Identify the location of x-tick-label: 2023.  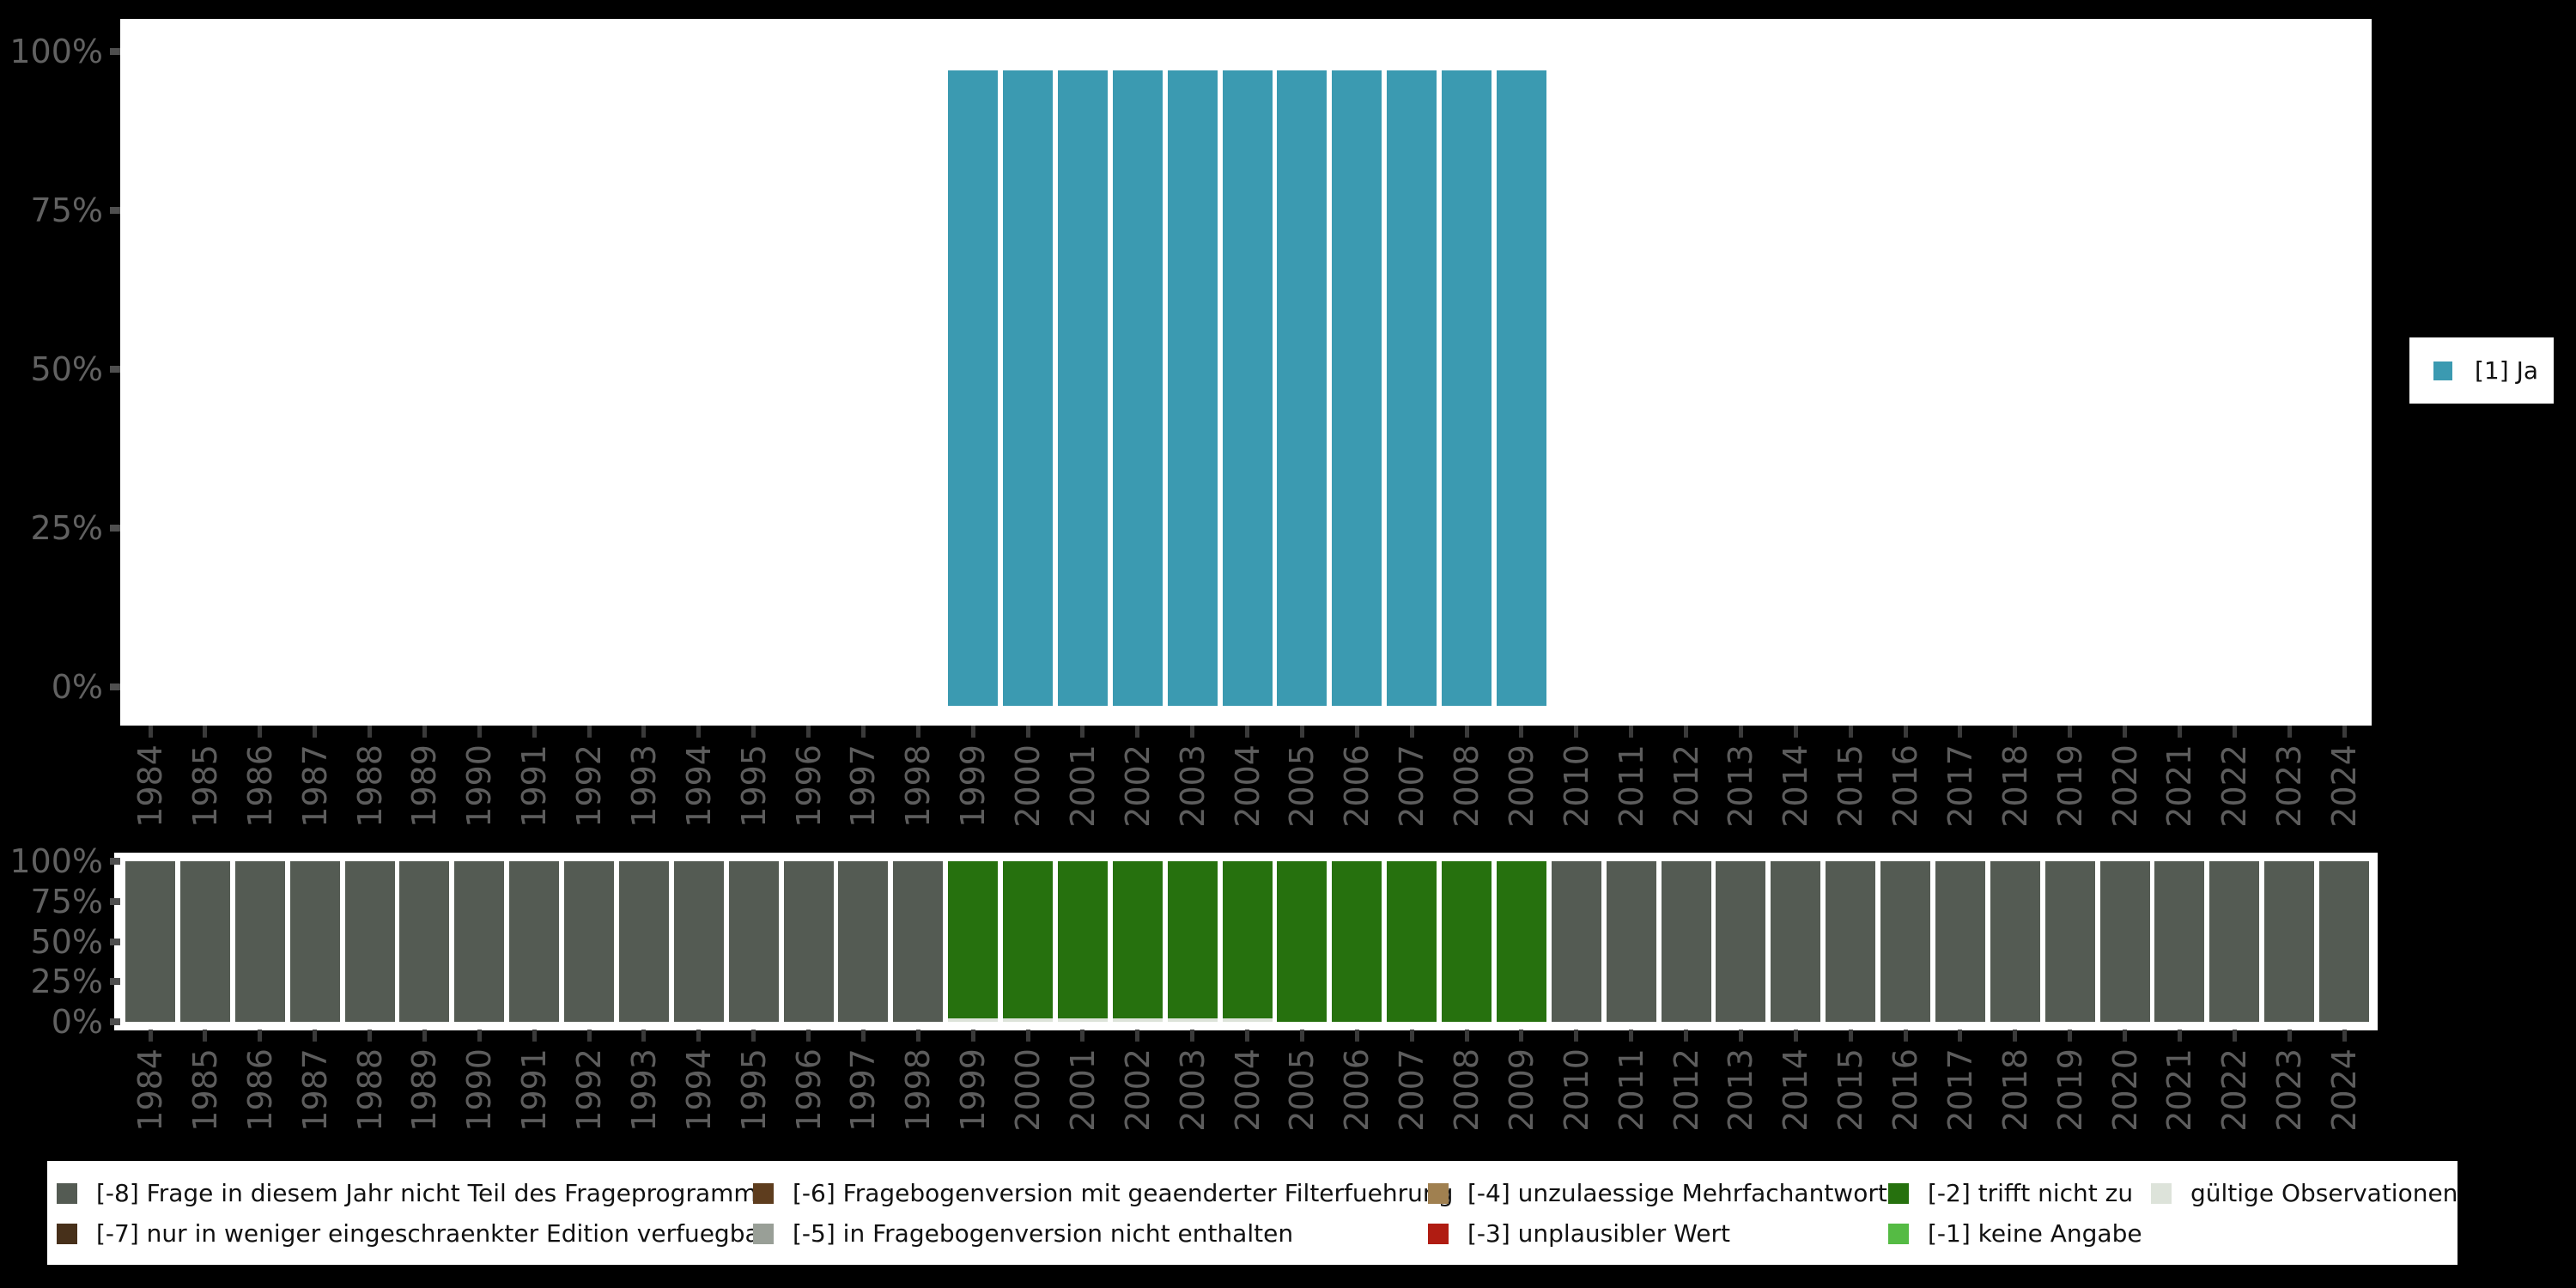
(2289, 786).